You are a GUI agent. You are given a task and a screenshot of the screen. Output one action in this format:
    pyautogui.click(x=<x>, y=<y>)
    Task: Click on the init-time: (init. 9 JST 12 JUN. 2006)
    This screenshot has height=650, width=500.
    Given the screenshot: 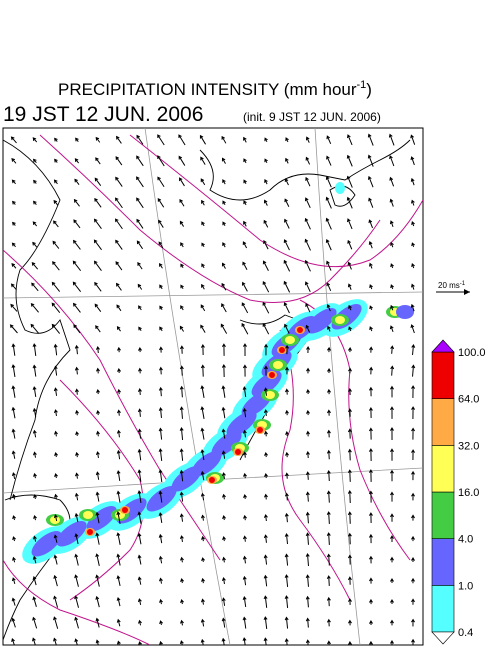 What is the action you would take?
    pyautogui.click(x=312, y=117)
    